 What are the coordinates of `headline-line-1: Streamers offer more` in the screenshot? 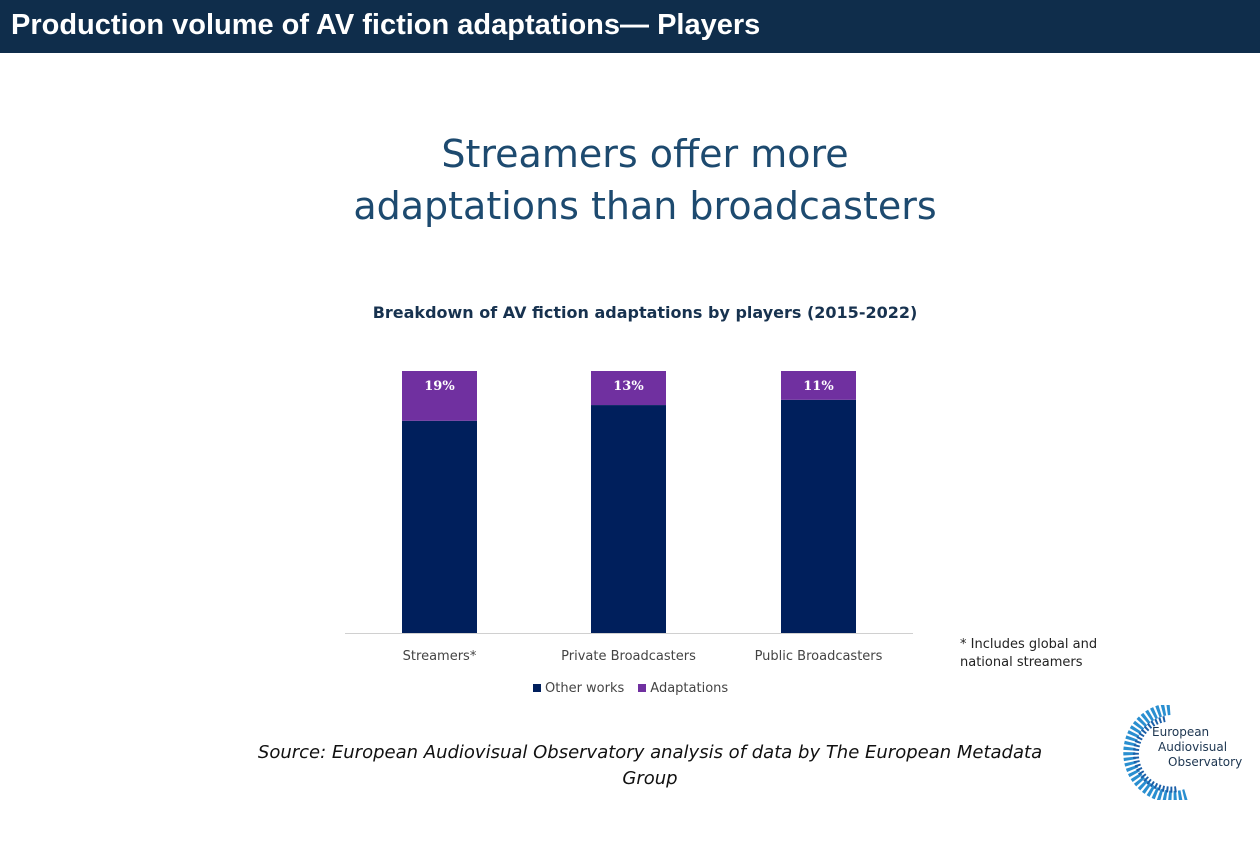 It's located at (645, 154).